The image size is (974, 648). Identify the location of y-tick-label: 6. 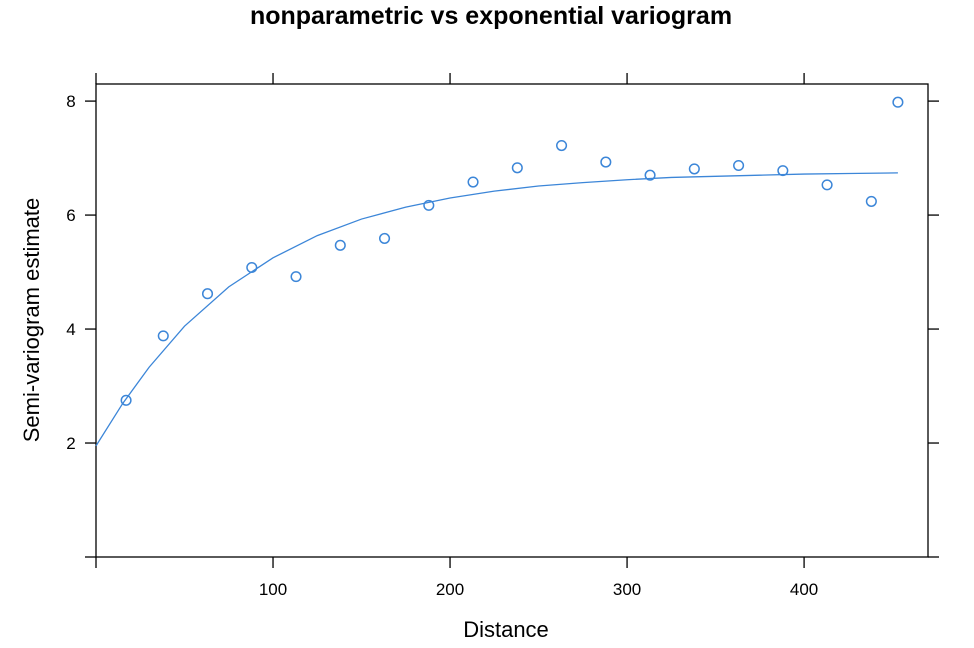
(70, 215).